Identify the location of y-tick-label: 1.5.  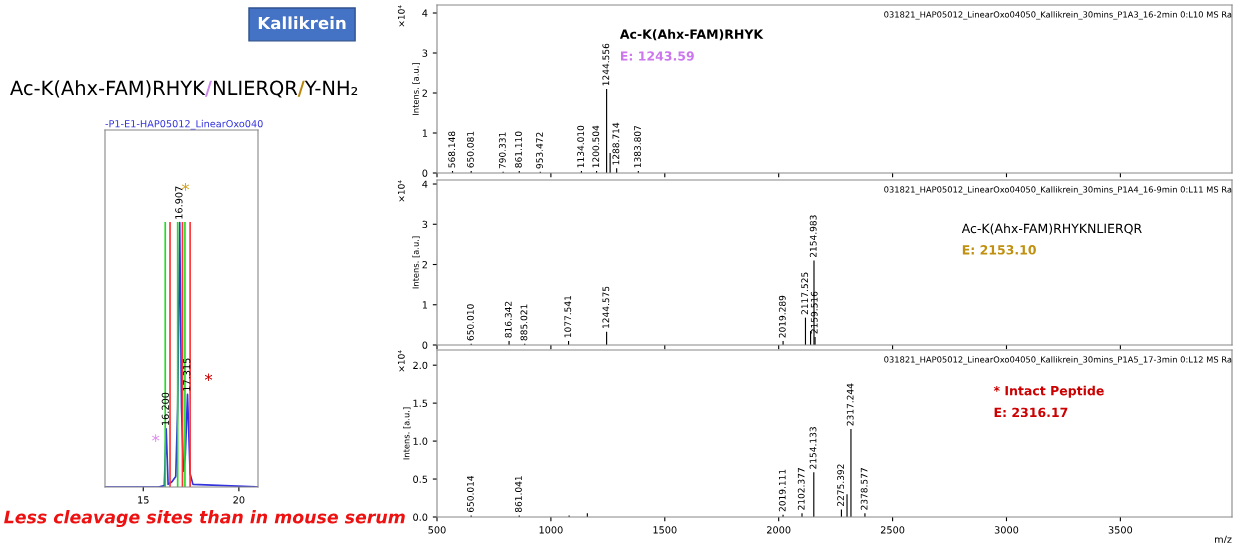
(420, 403).